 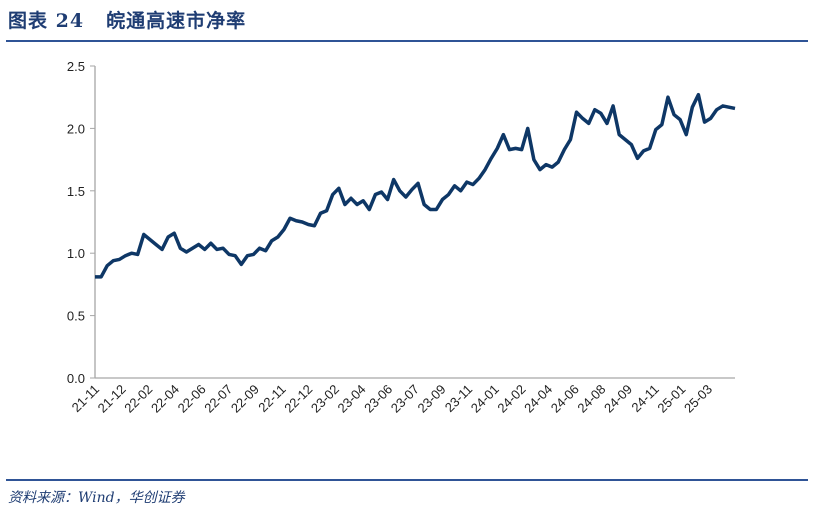 What do you see at coordinates (85, 398) in the screenshot?
I see `x-tick-label: 21-11` at bounding box center [85, 398].